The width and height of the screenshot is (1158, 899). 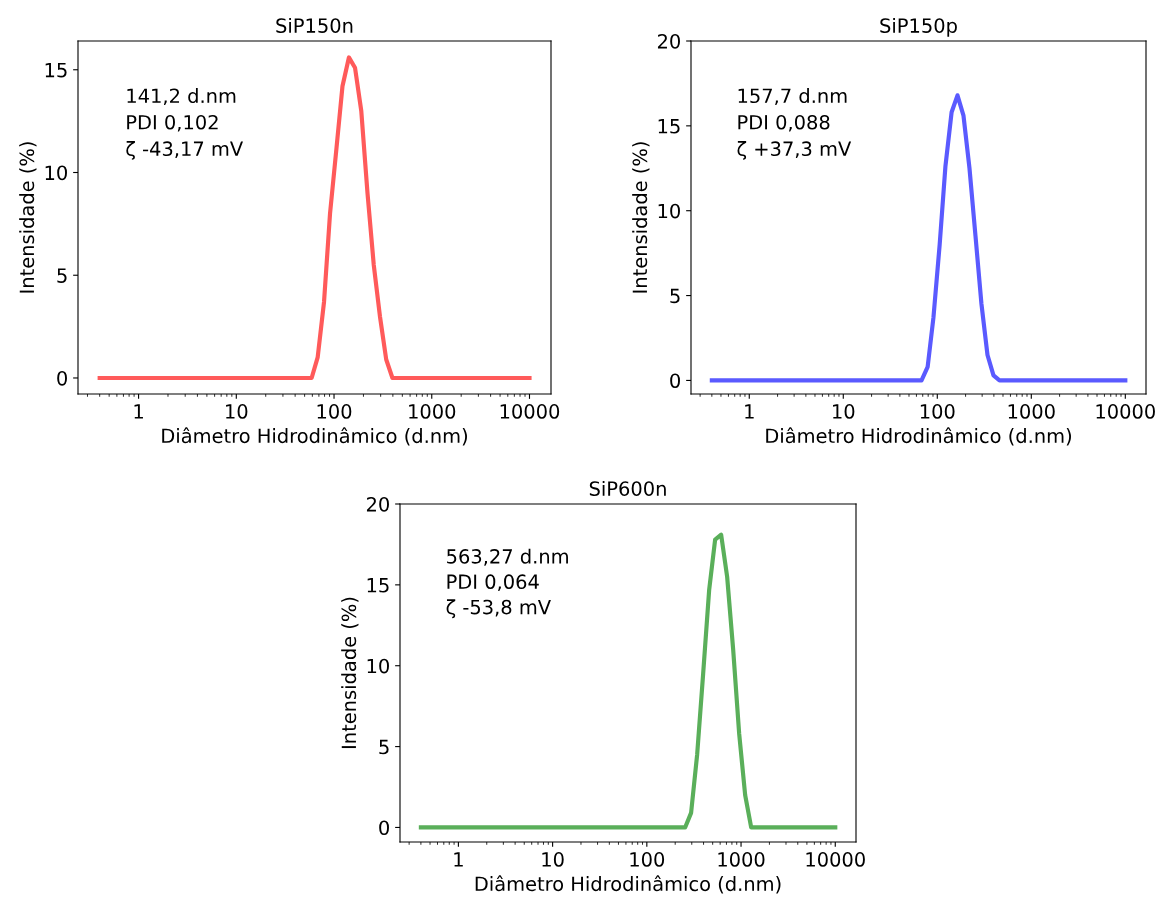 What do you see at coordinates (493, 583) in the screenshot?
I see `annotation: PDI 0,064` at bounding box center [493, 583].